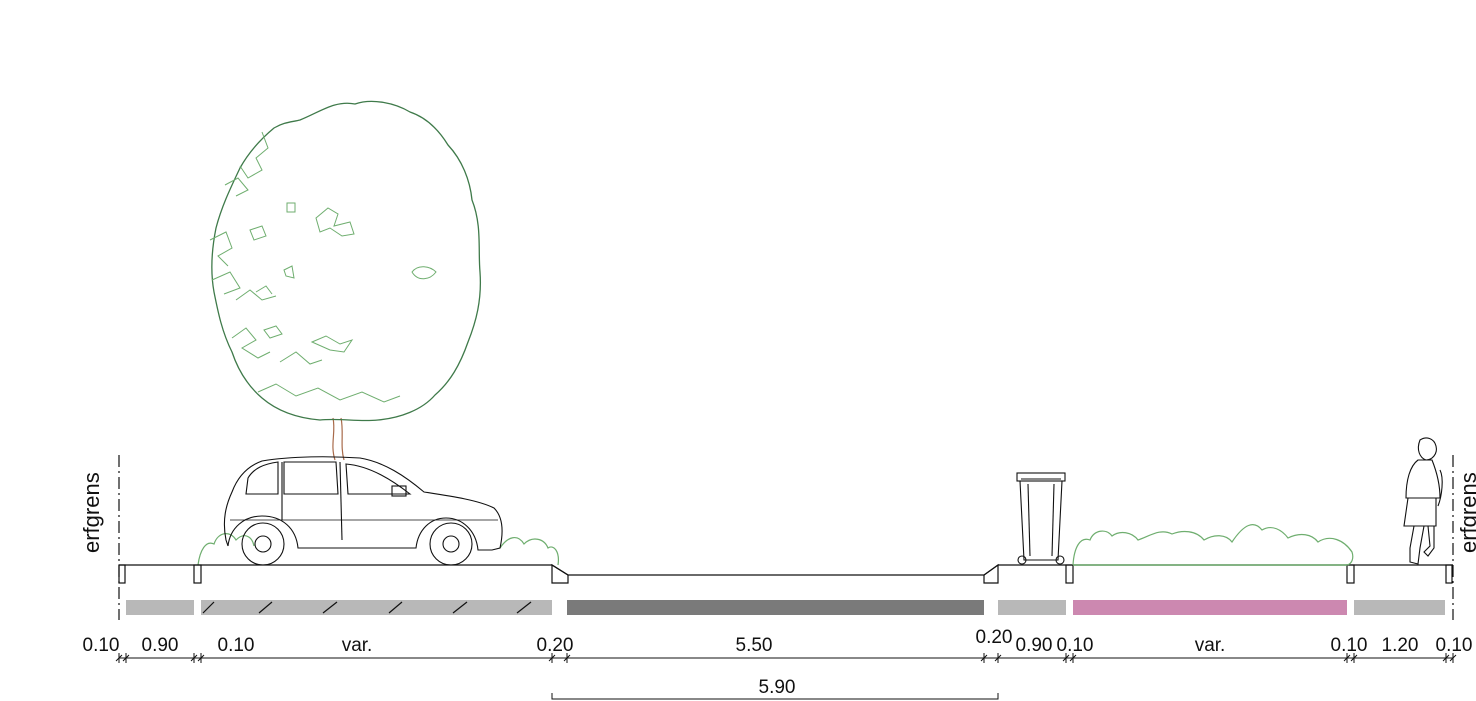  I want to click on surface-bars, so click(785, 607).